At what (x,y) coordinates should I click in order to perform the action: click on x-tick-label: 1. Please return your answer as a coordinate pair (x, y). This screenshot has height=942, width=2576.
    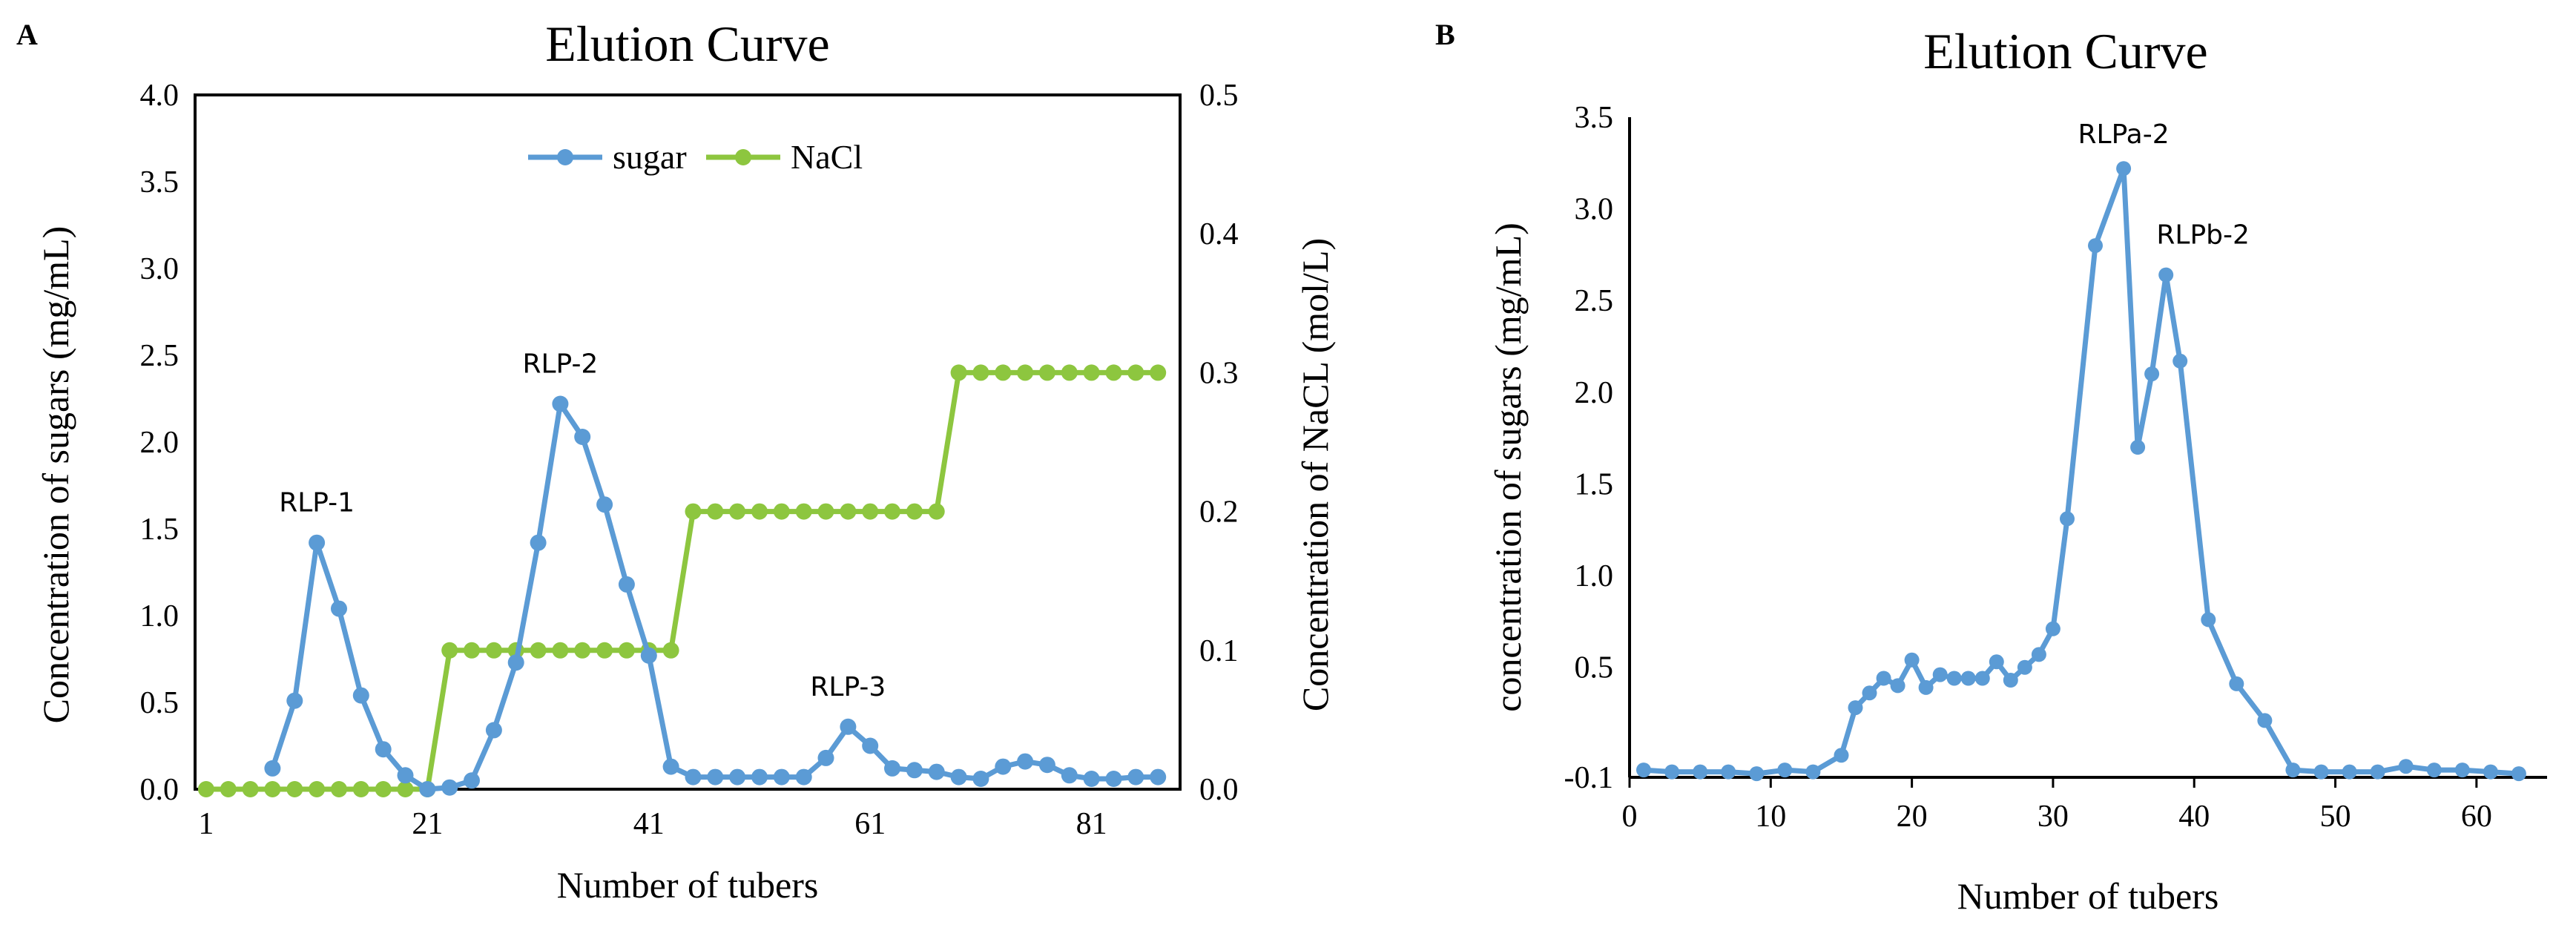
    Looking at the image, I should click on (206, 824).